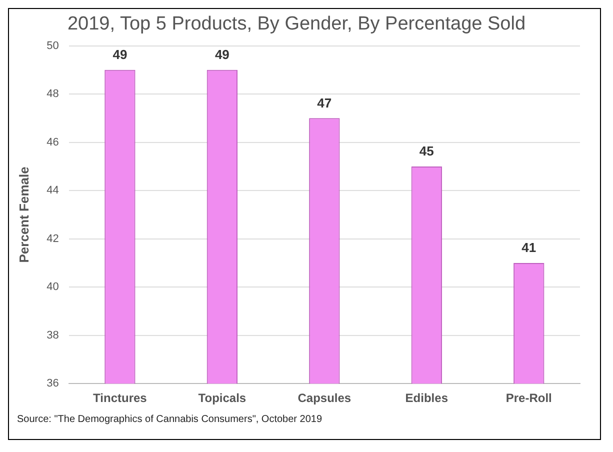 This screenshot has height=452, width=613. What do you see at coordinates (52, 46) in the screenshot?
I see `y-tick-label: 50` at bounding box center [52, 46].